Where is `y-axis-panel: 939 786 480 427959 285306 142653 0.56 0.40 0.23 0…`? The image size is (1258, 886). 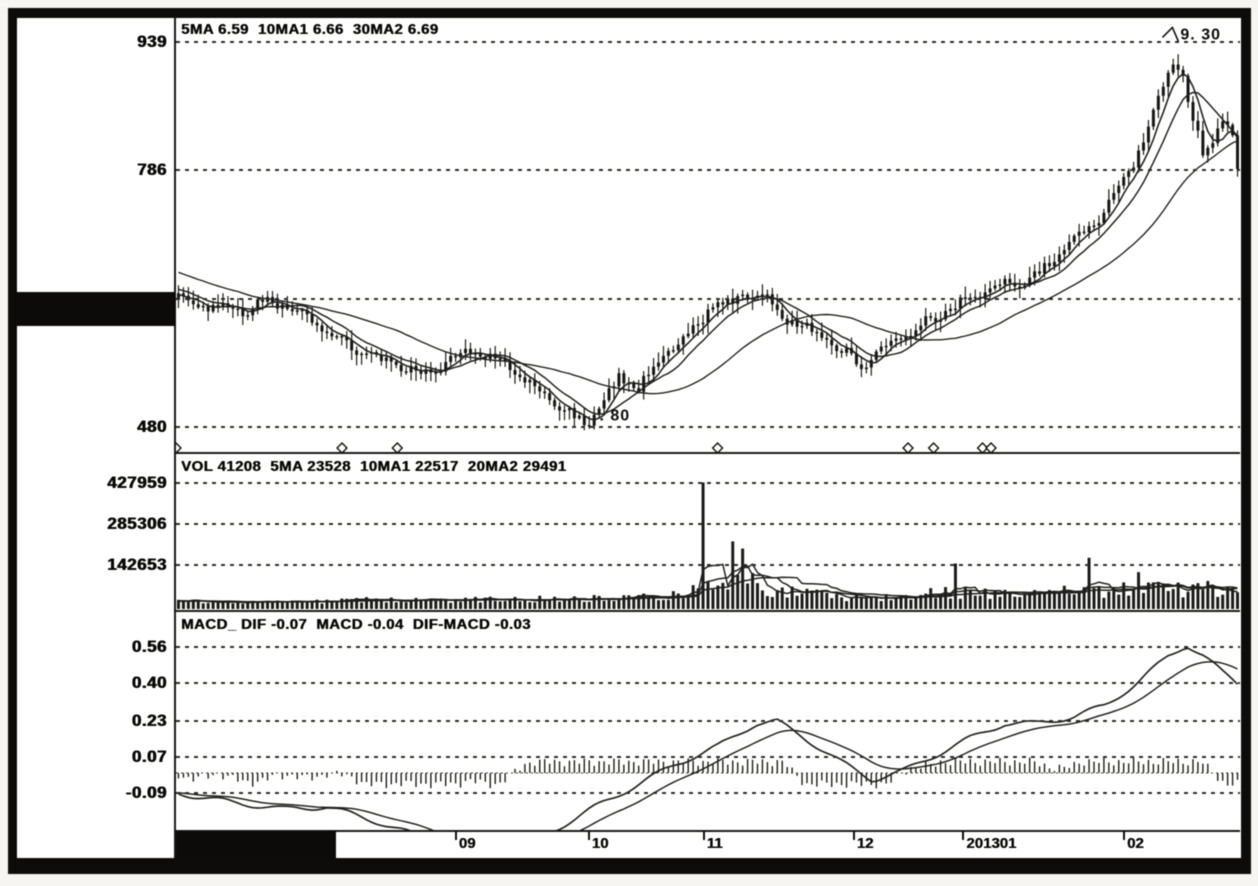 y-axis-panel: 939 786 480 427959 285306 142653 0.56 0.40 0.23 0… is located at coordinates (95, 438).